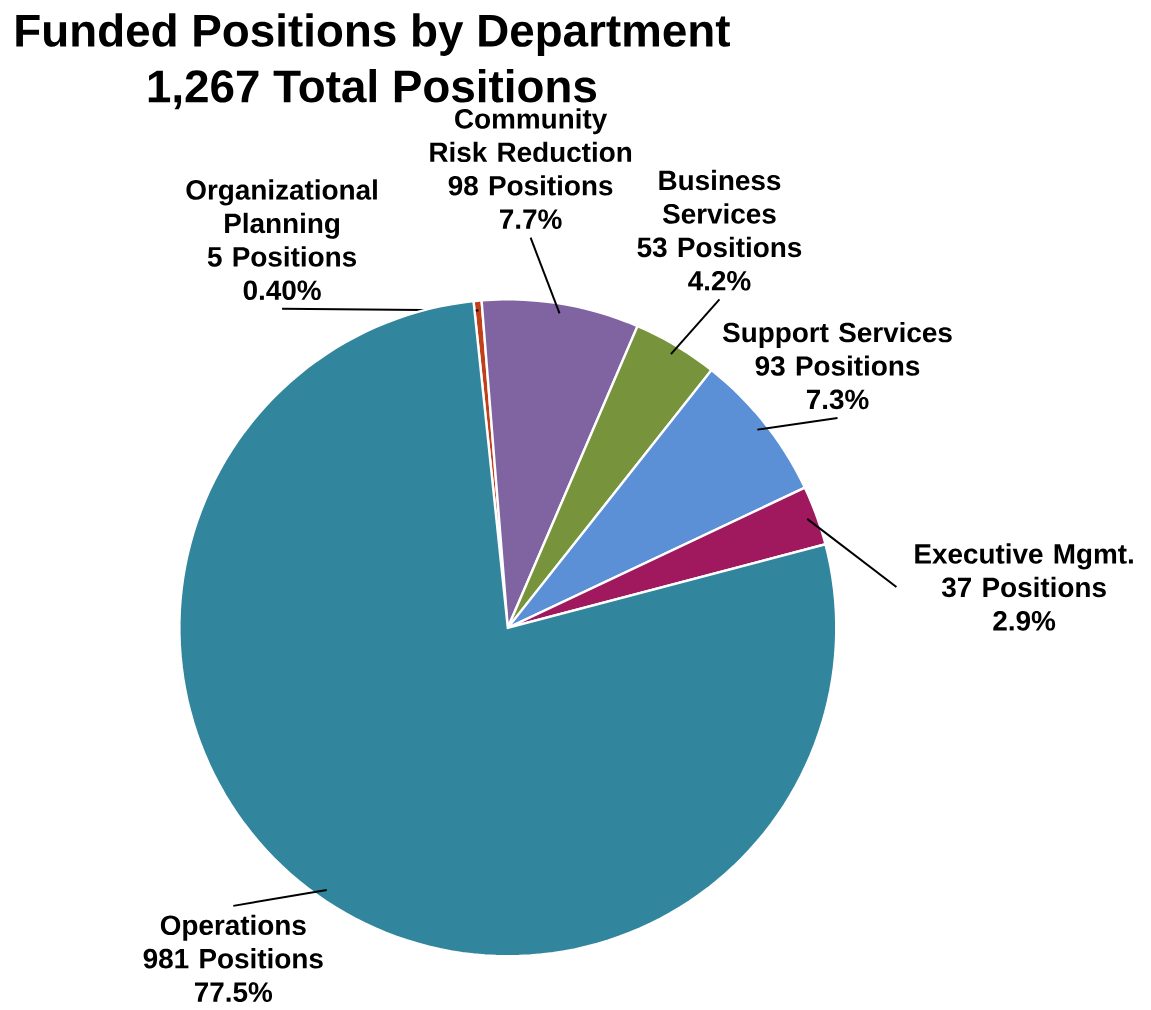  What do you see at coordinates (837, 382) in the screenshot?
I see `data-label: 93 Positions 7.3%` at bounding box center [837, 382].